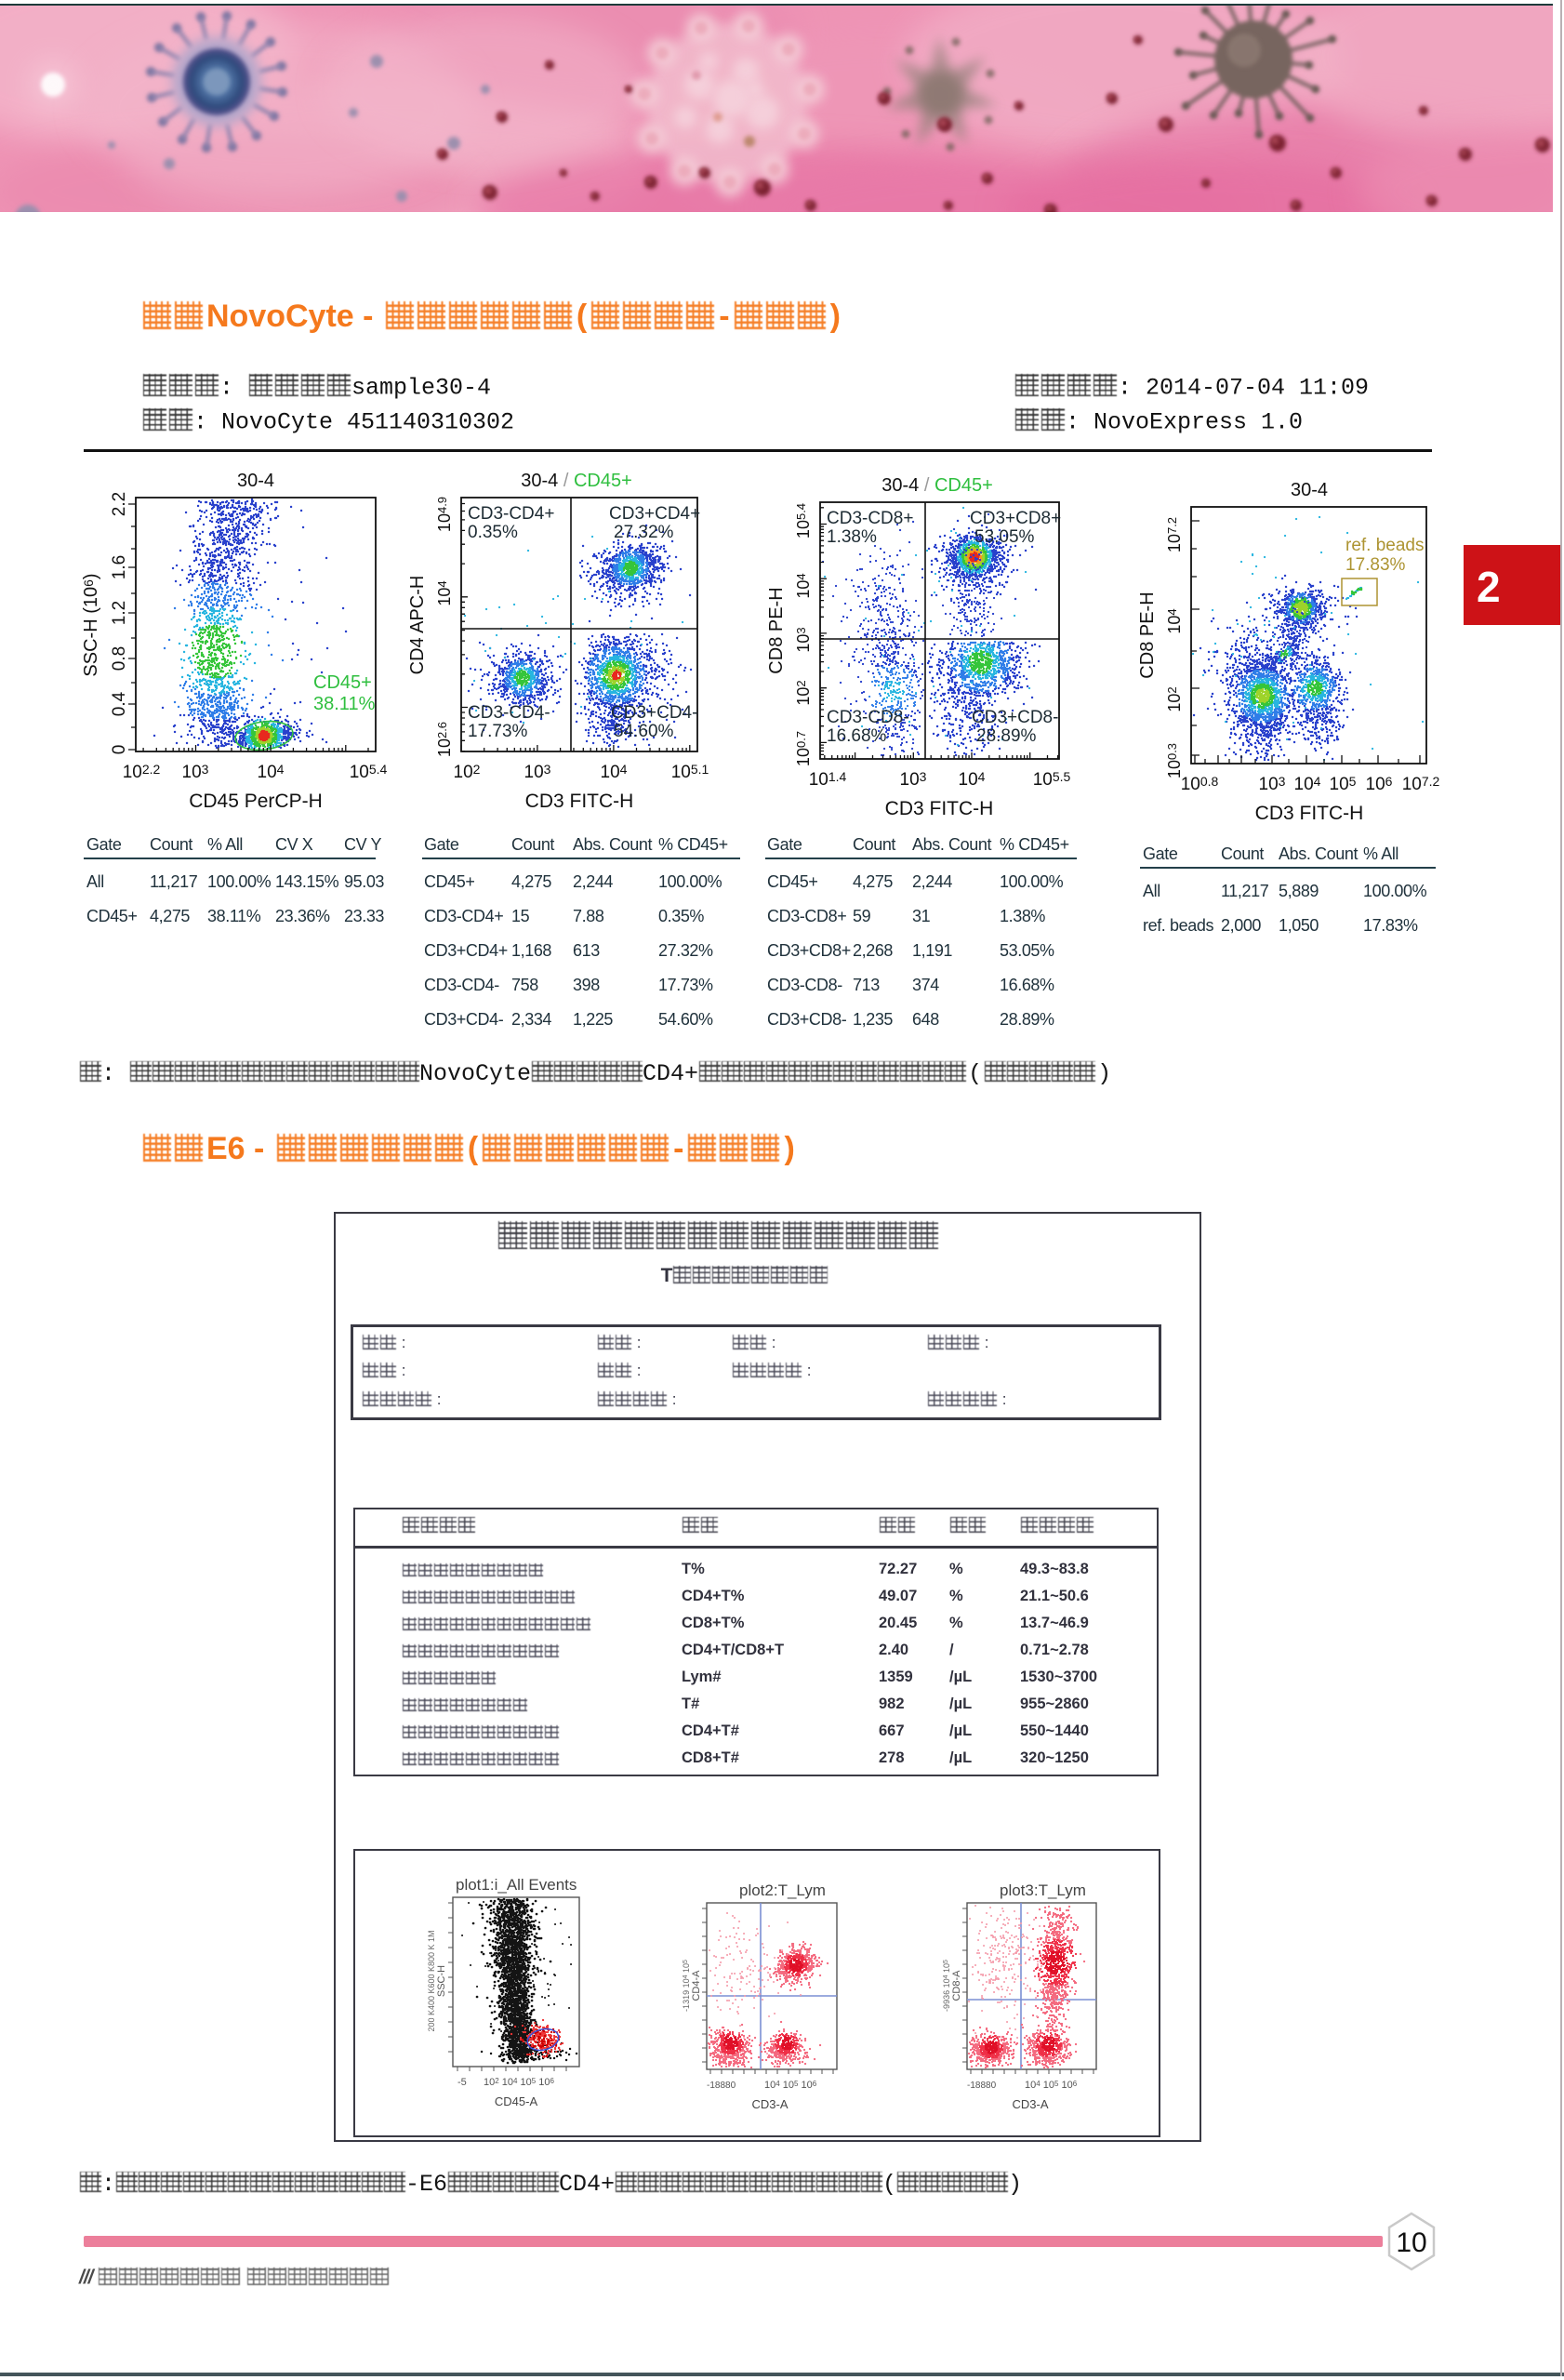 The image size is (1564, 2380). What do you see at coordinates (956, 1985) in the screenshot?
I see `svg-text: CD8-A` at bounding box center [956, 1985].